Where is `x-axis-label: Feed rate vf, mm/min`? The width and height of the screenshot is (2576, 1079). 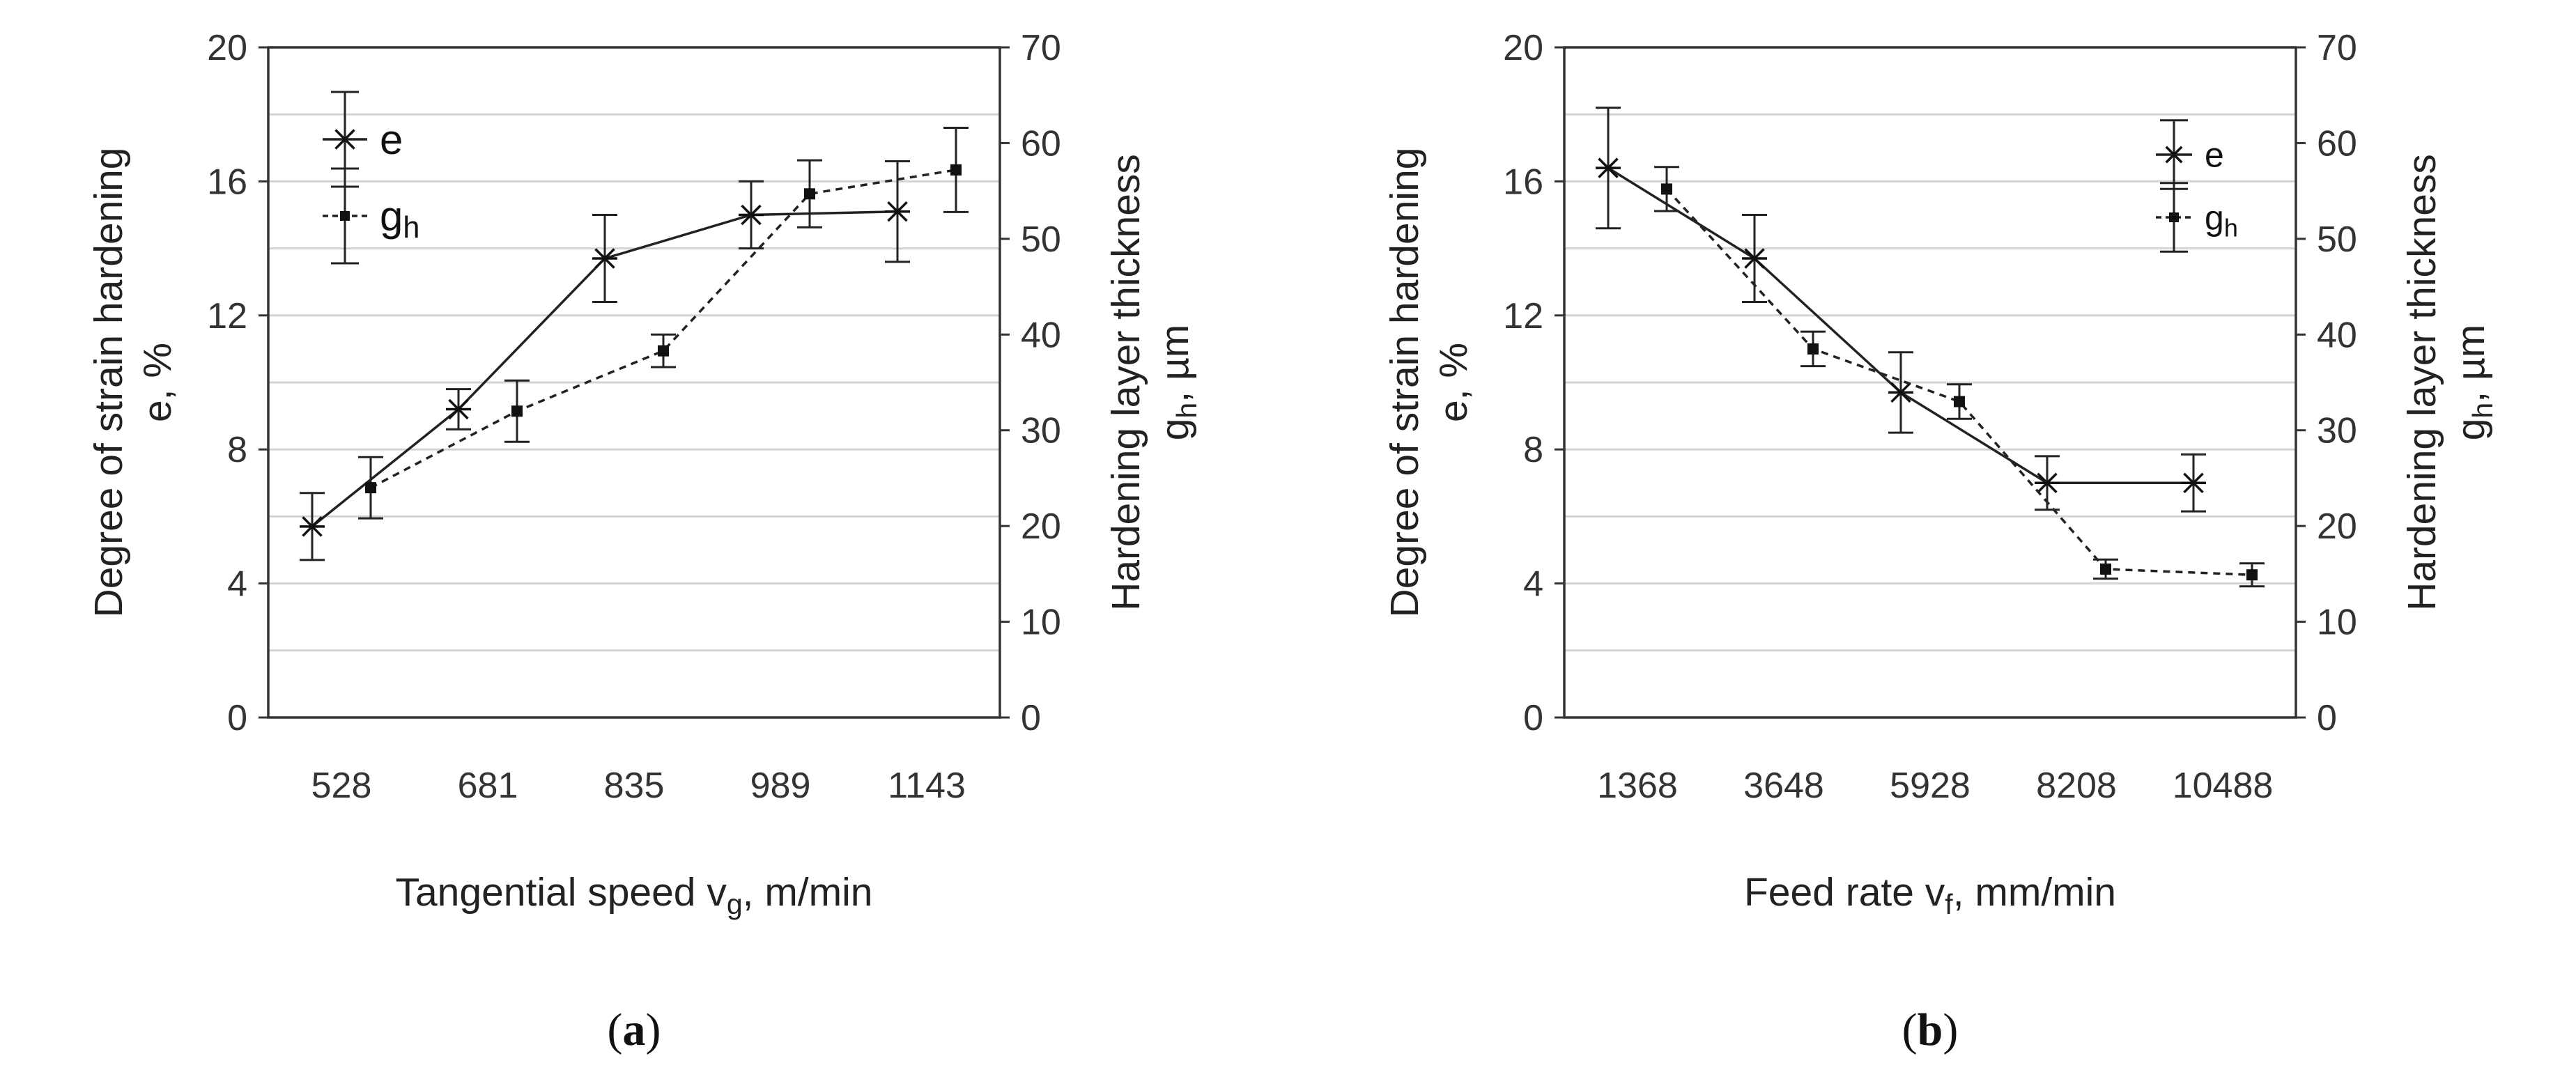
x-axis-label: Feed rate vf, mm/min is located at coordinates (1930, 895).